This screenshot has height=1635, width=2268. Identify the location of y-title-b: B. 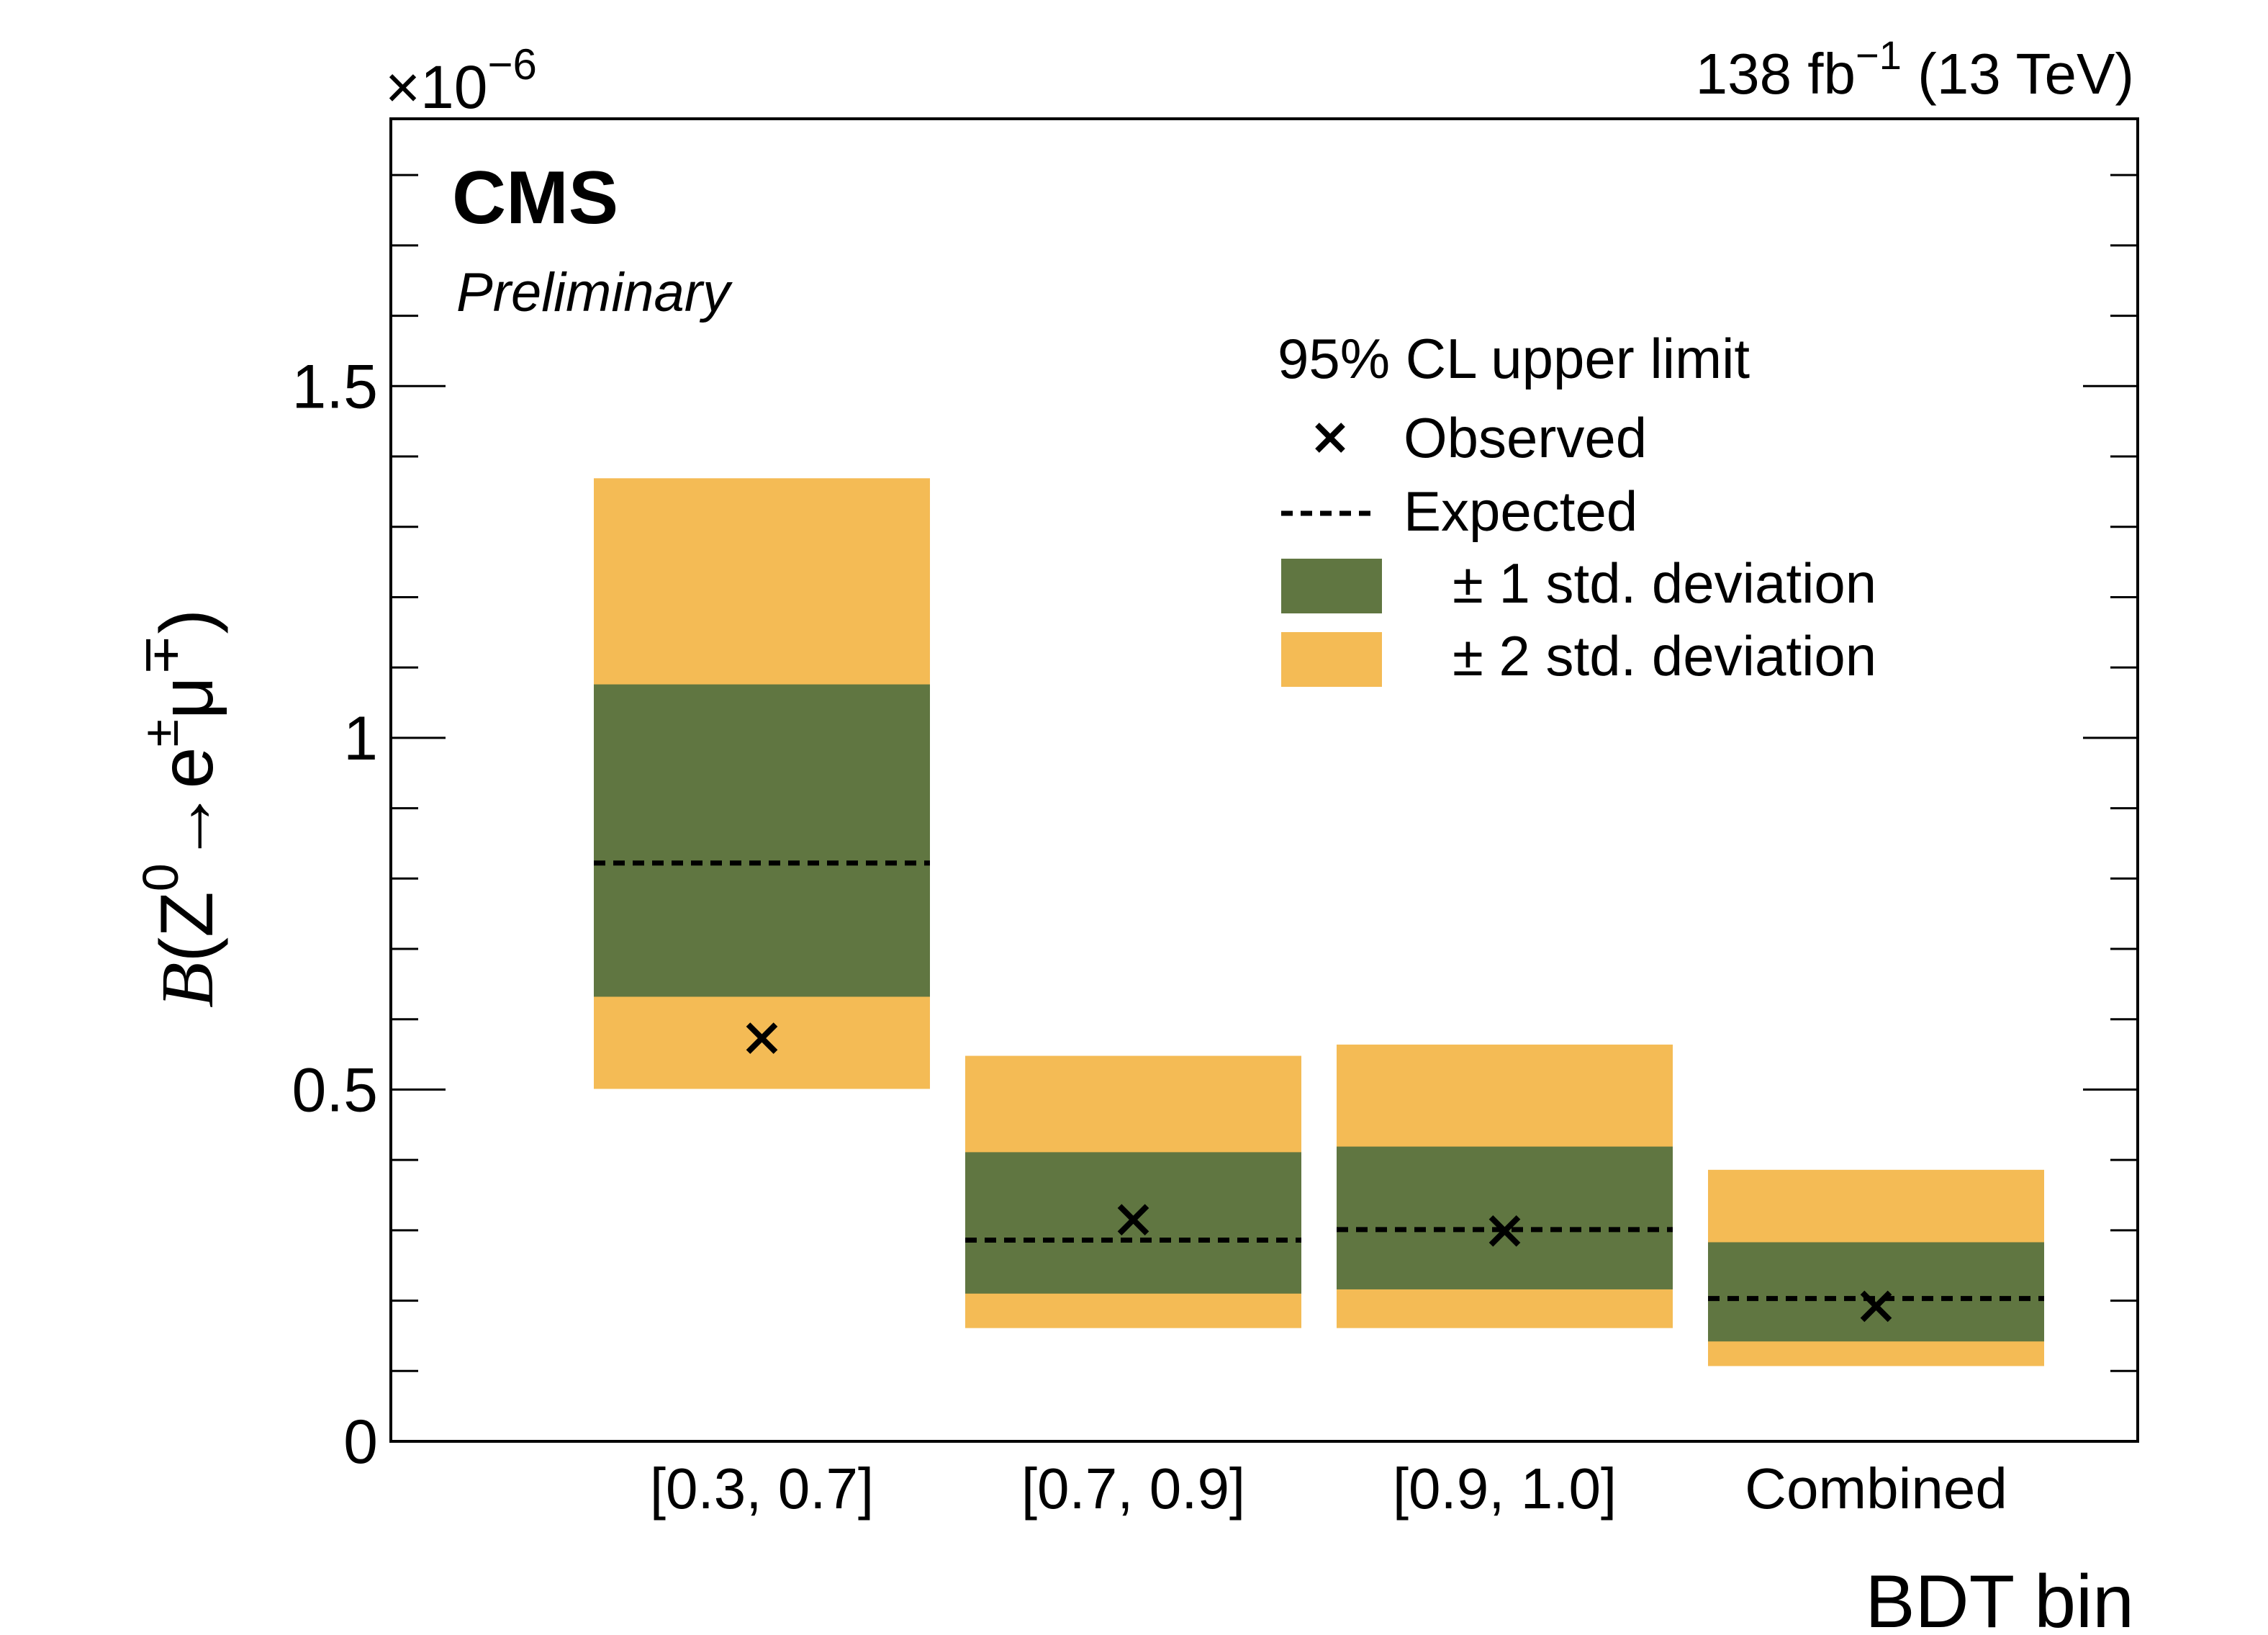
(187, 985).